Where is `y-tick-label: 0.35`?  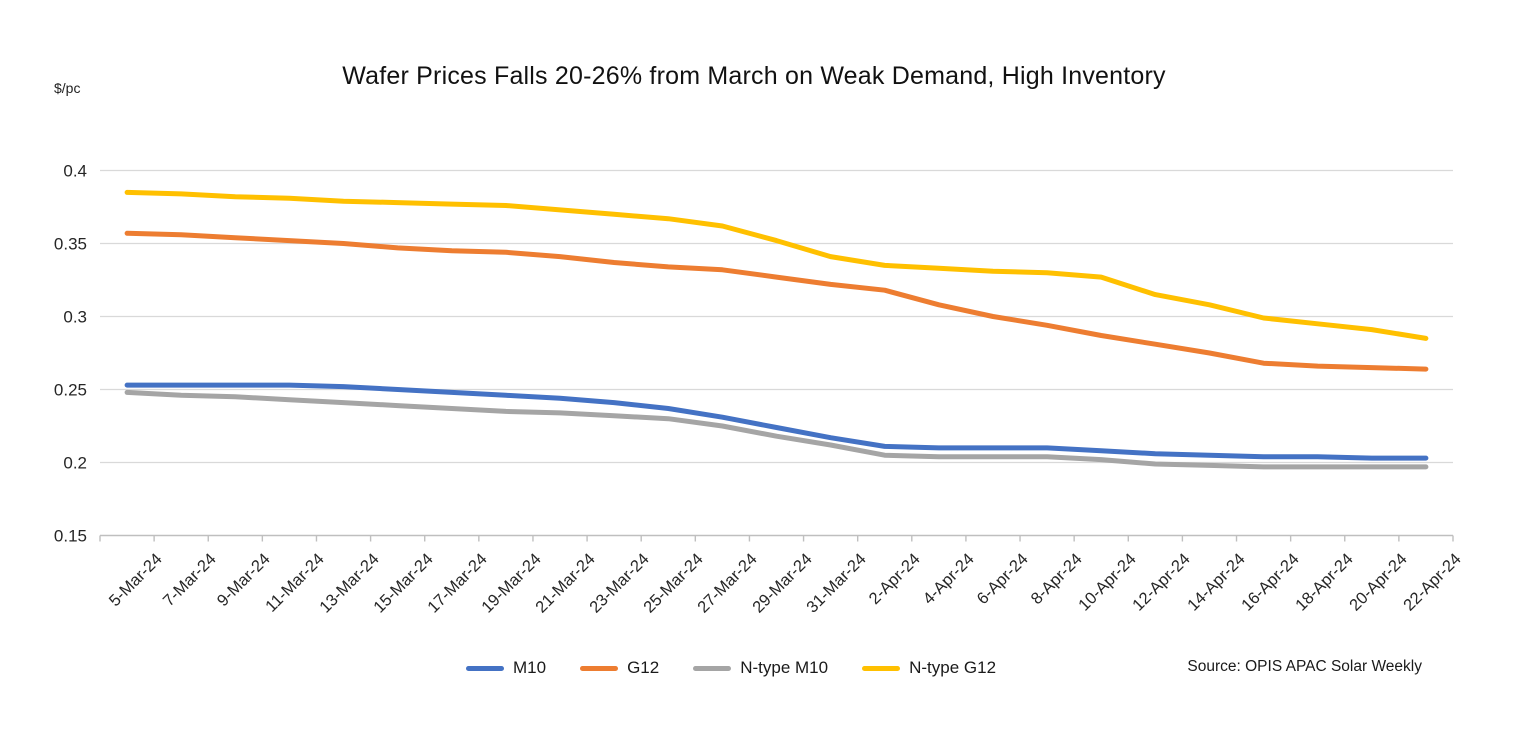 y-tick-label: 0.35 is located at coordinates (70, 244).